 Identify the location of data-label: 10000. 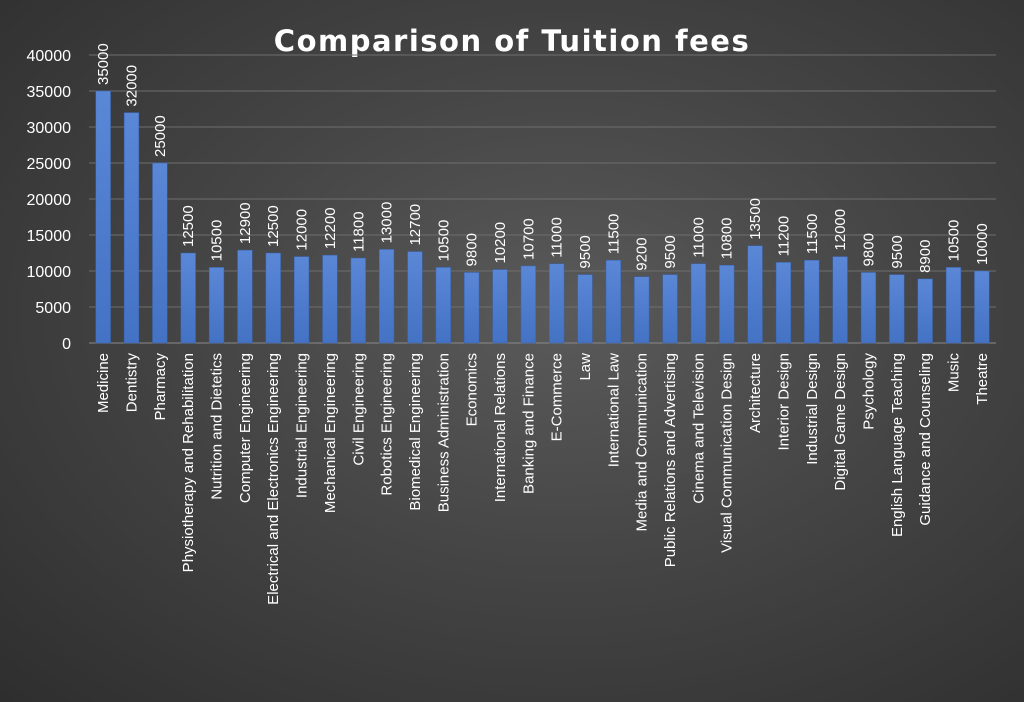
(982, 244).